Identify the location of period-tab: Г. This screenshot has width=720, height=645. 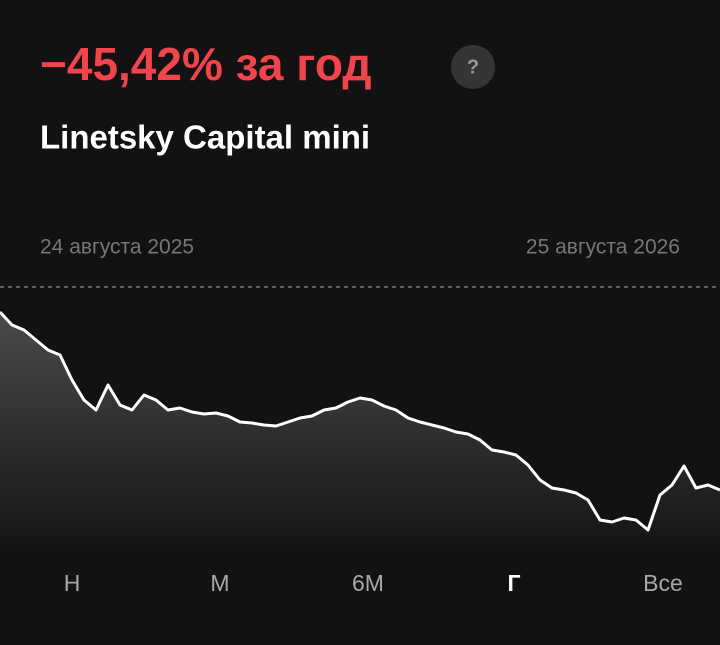
(513, 583).